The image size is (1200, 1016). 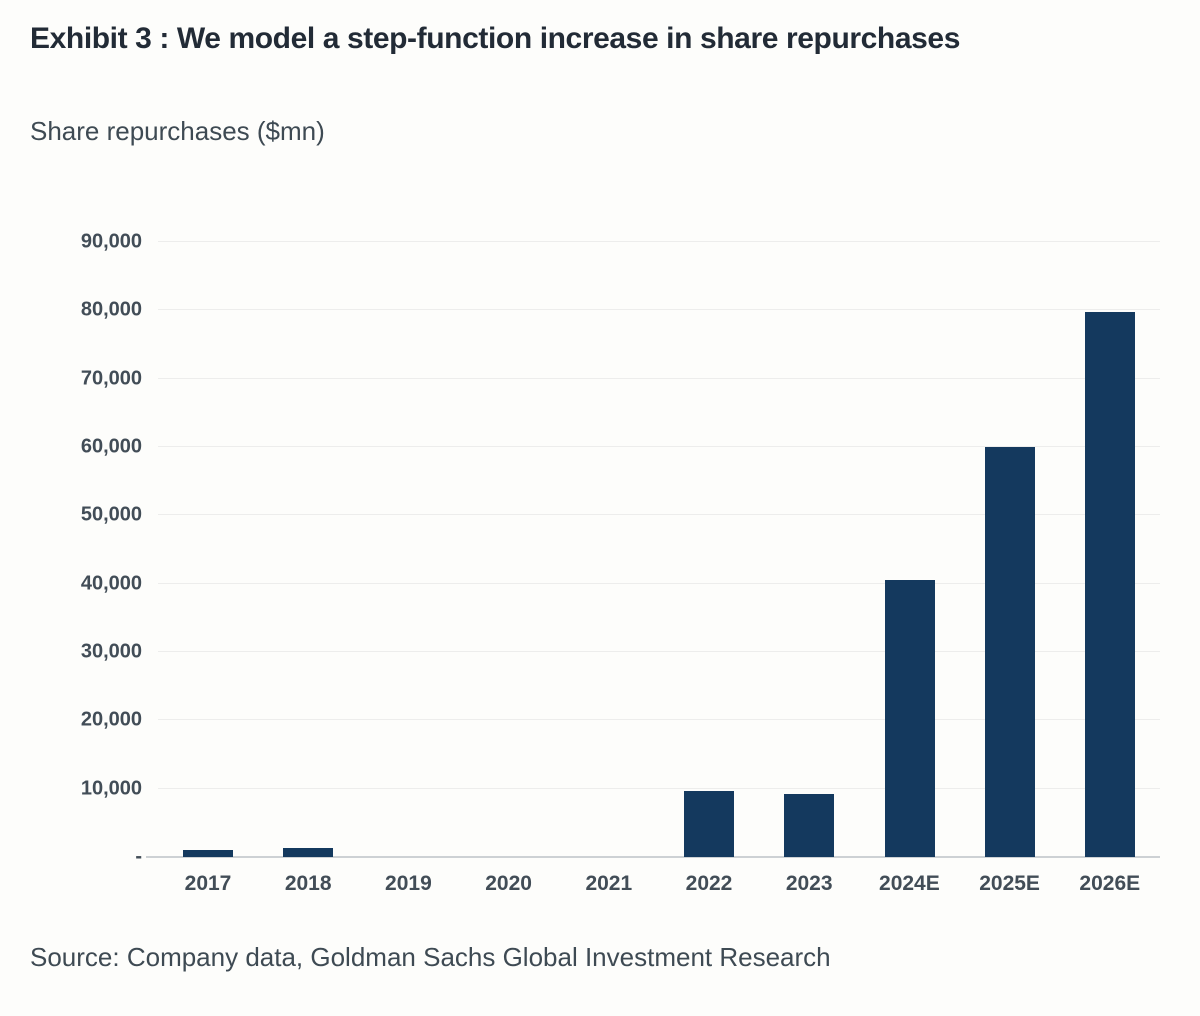 I want to click on bar-2025E, so click(x=1009, y=652).